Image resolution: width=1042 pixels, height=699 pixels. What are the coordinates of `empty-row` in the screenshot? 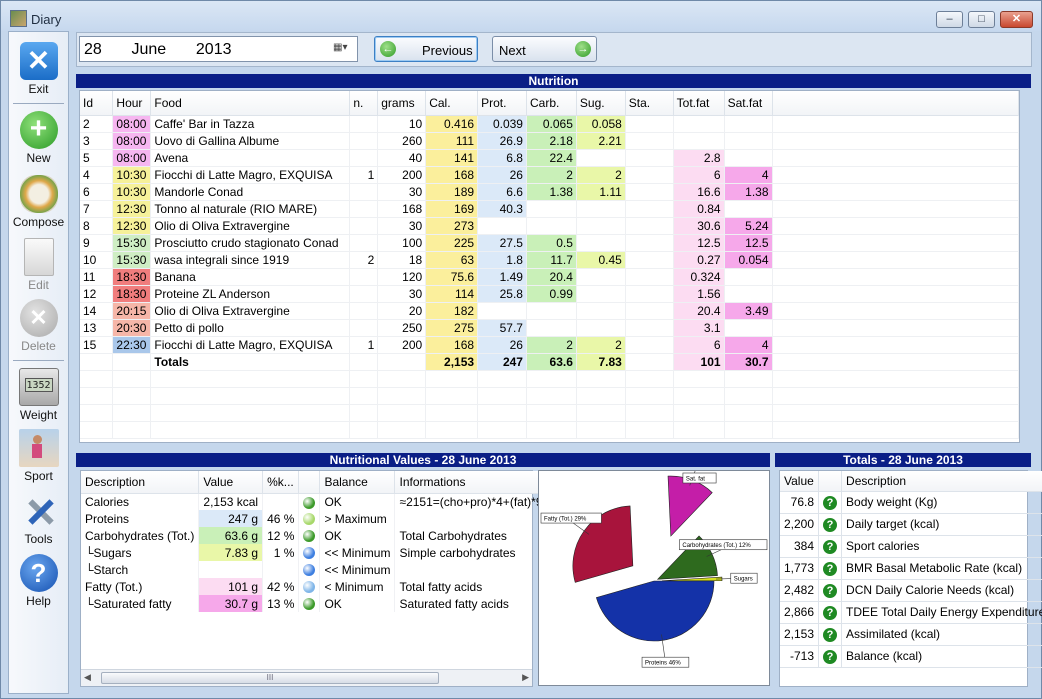 It's located at (550, 430).